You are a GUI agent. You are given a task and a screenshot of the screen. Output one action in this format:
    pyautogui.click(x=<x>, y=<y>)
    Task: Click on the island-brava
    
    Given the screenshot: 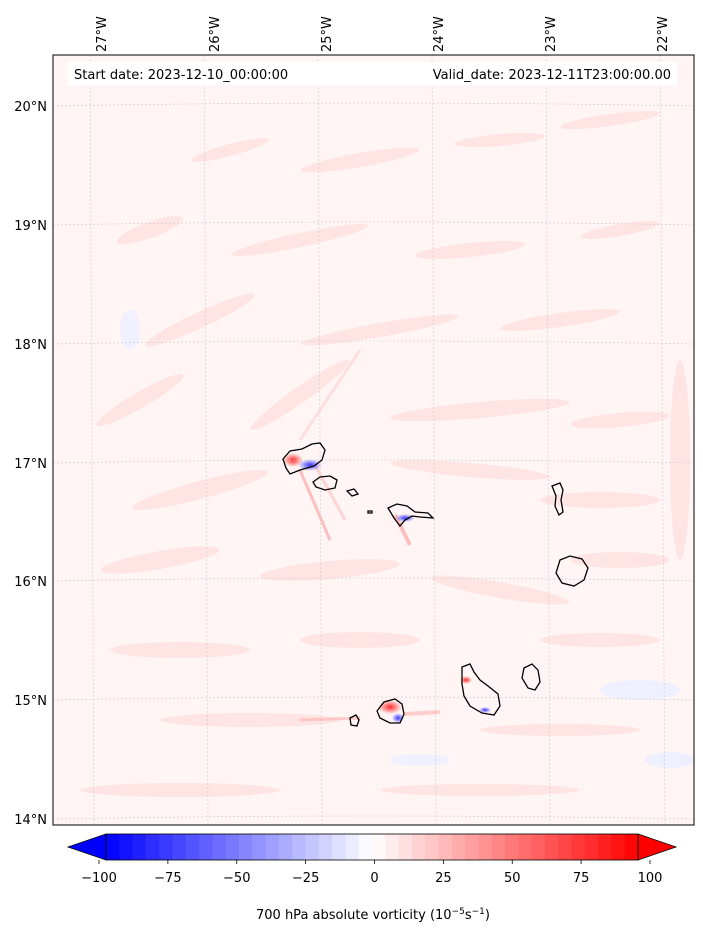 What is the action you would take?
    pyautogui.click(x=354, y=720)
    